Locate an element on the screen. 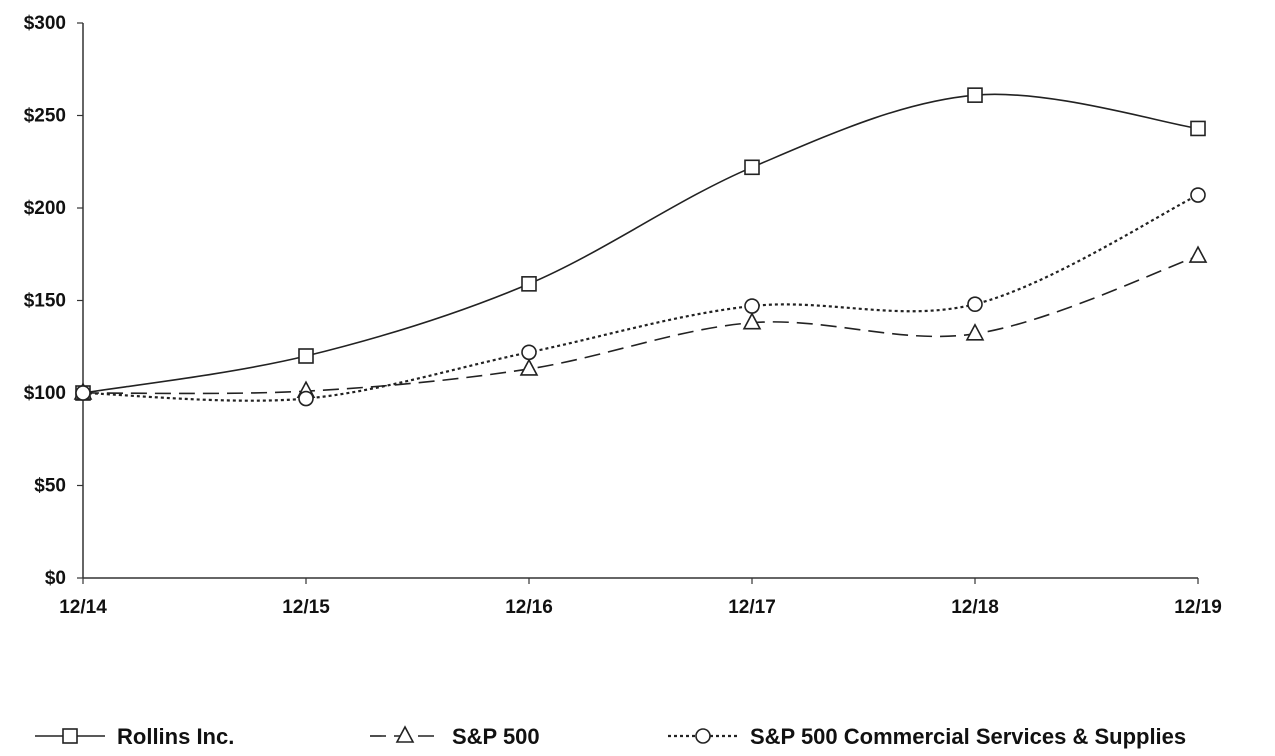 This screenshot has width=1275, height=756. x-tick-label: 12/17 is located at coordinates (752, 607).